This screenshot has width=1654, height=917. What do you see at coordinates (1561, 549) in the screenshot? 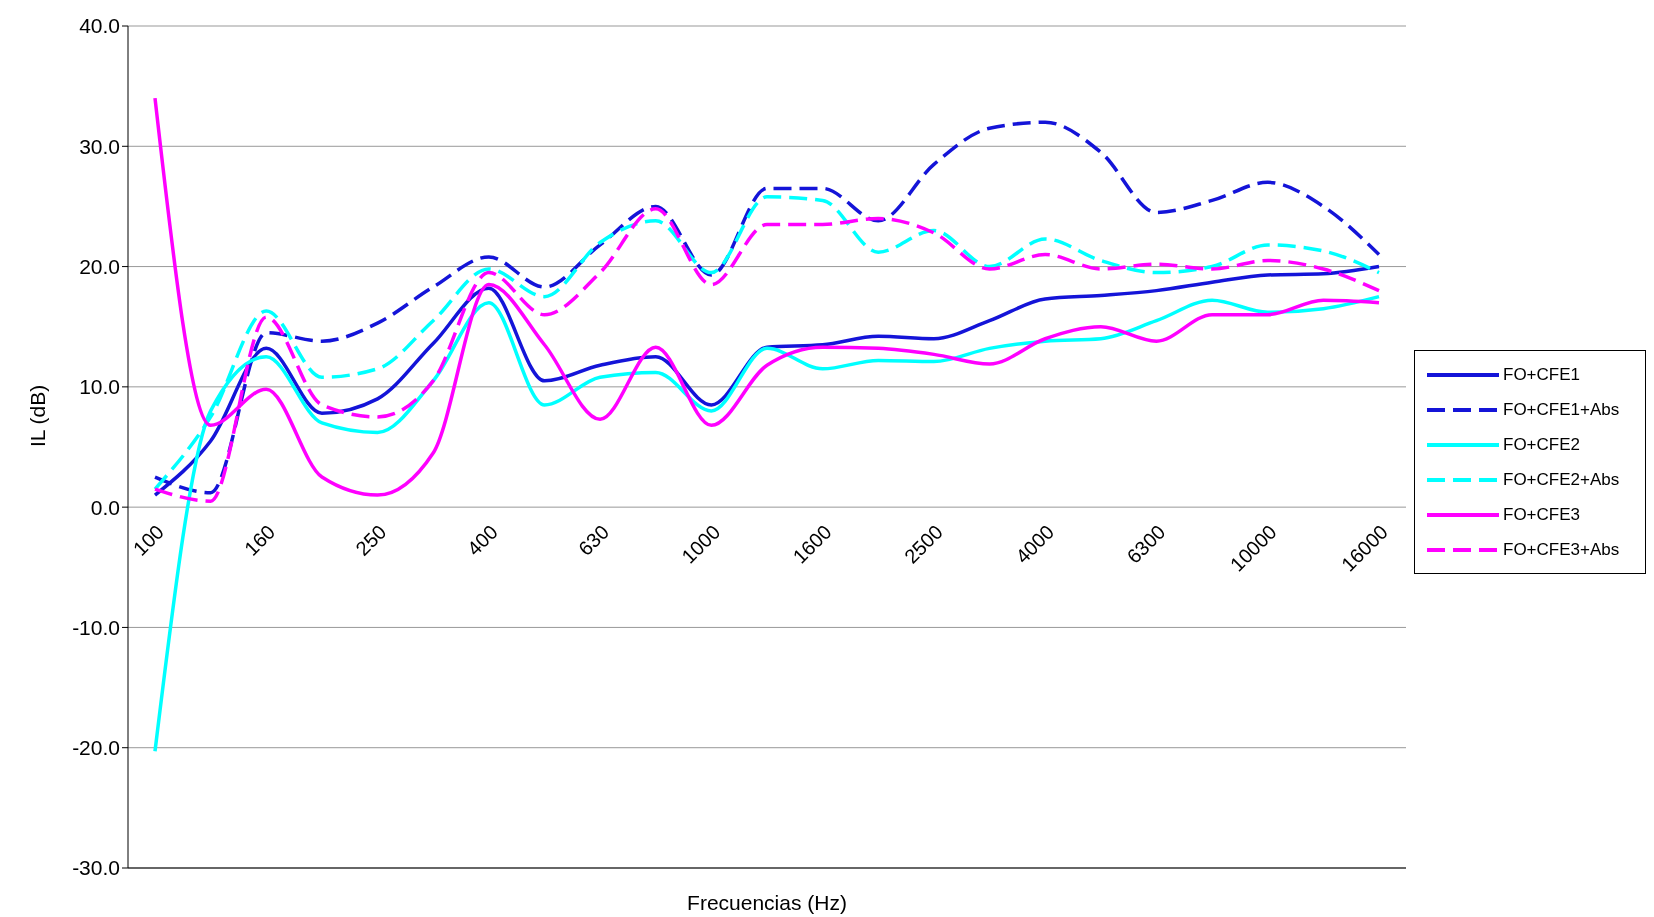
I see `legend-label: FO+CFE3+Abs` at bounding box center [1561, 549].